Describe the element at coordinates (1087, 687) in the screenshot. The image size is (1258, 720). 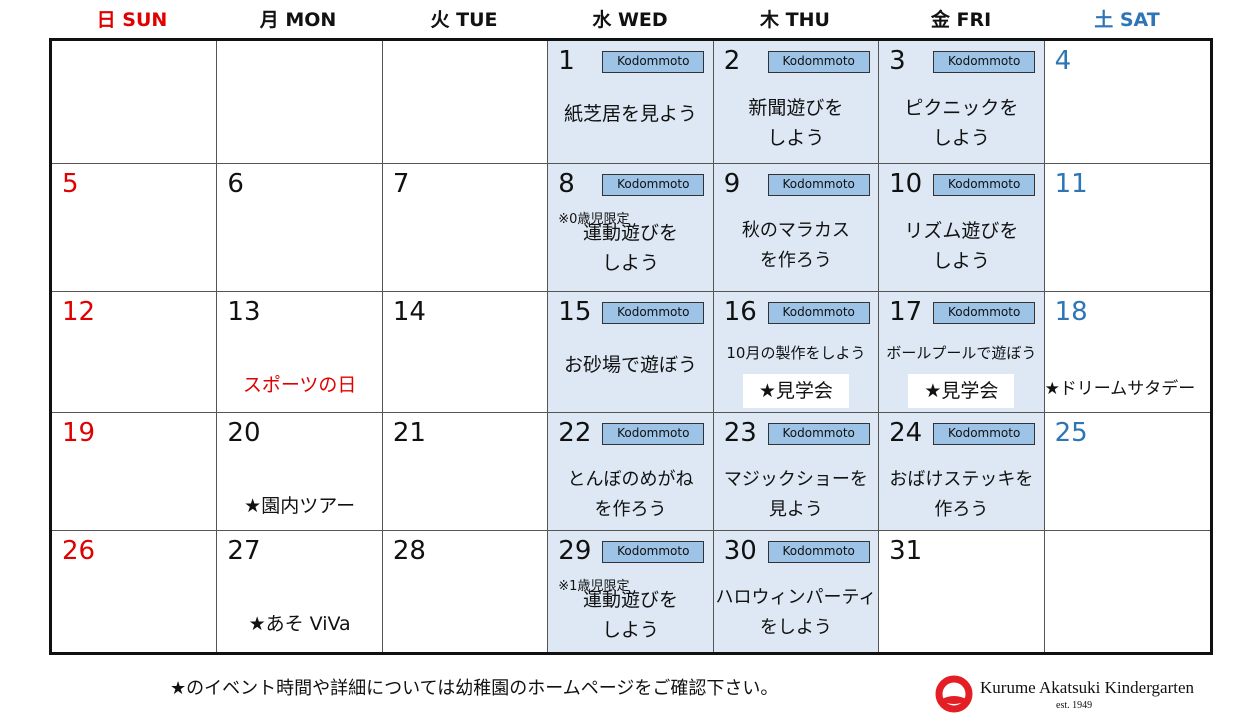
I see `logo-name: Kurume Akatsuki Kindergarten` at that location.